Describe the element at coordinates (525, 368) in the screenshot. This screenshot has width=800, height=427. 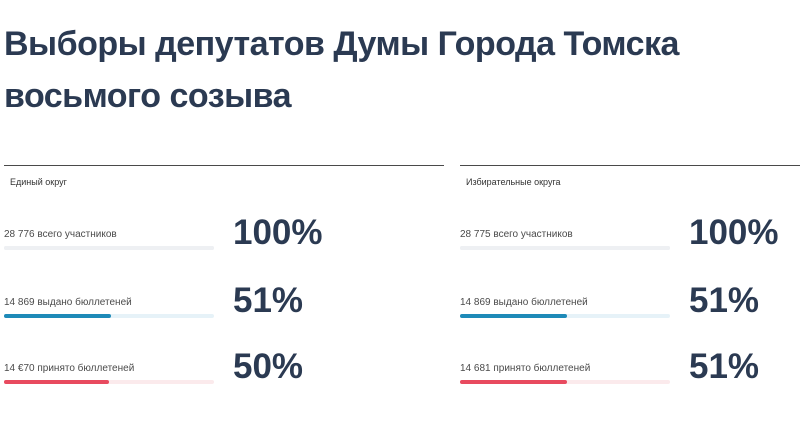
I see `stat-label: 14 681 принято бюллетеней` at that location.